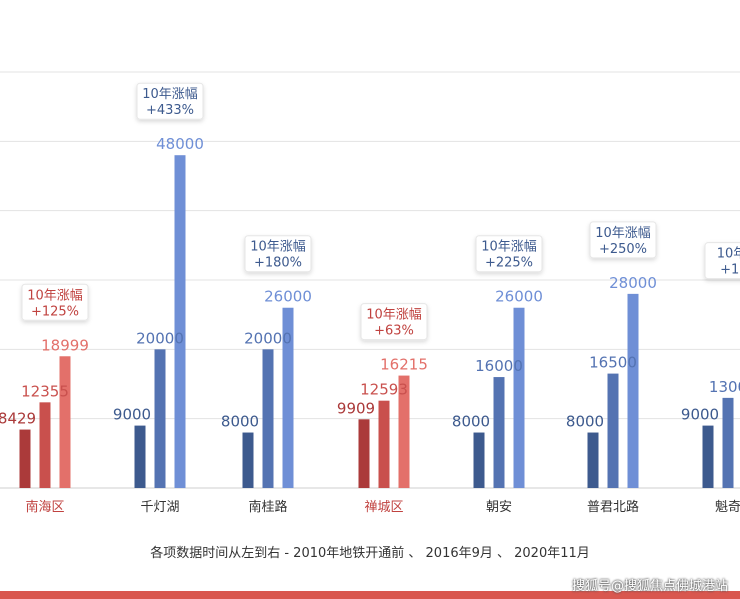 This screenshot has width=740, height=599. I want to click on value-label: 16000, so click(499, 366).